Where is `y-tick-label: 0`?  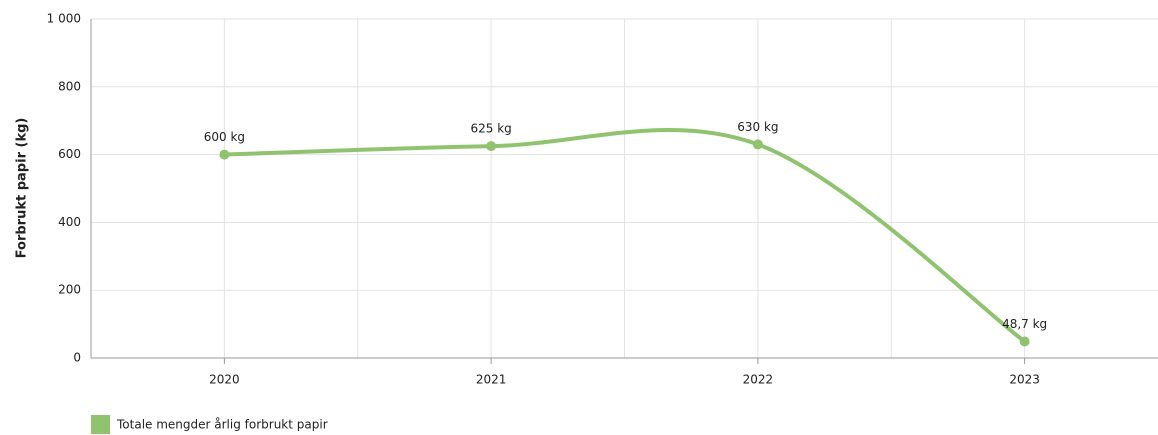 y-tick-label: 0 is located at coordinates (77, 358).